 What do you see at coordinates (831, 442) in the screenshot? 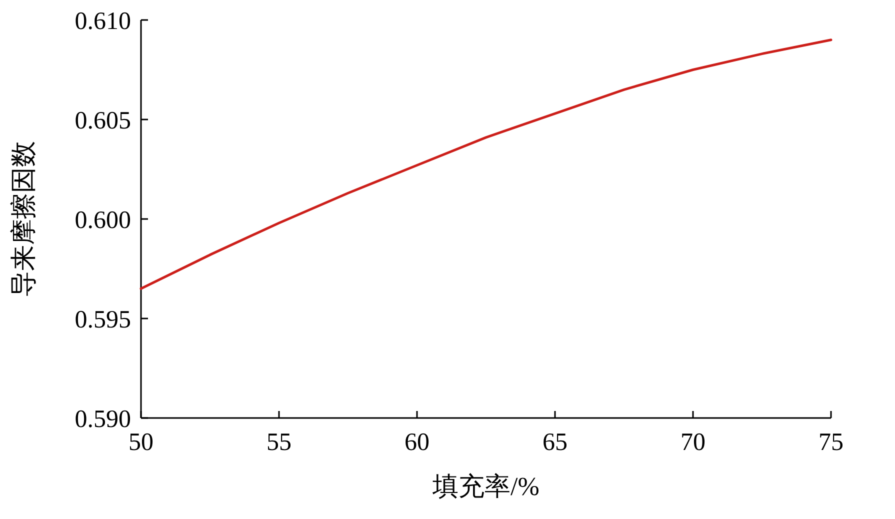
I see `x-tick-label: 75` at bounding box center [831, 442].